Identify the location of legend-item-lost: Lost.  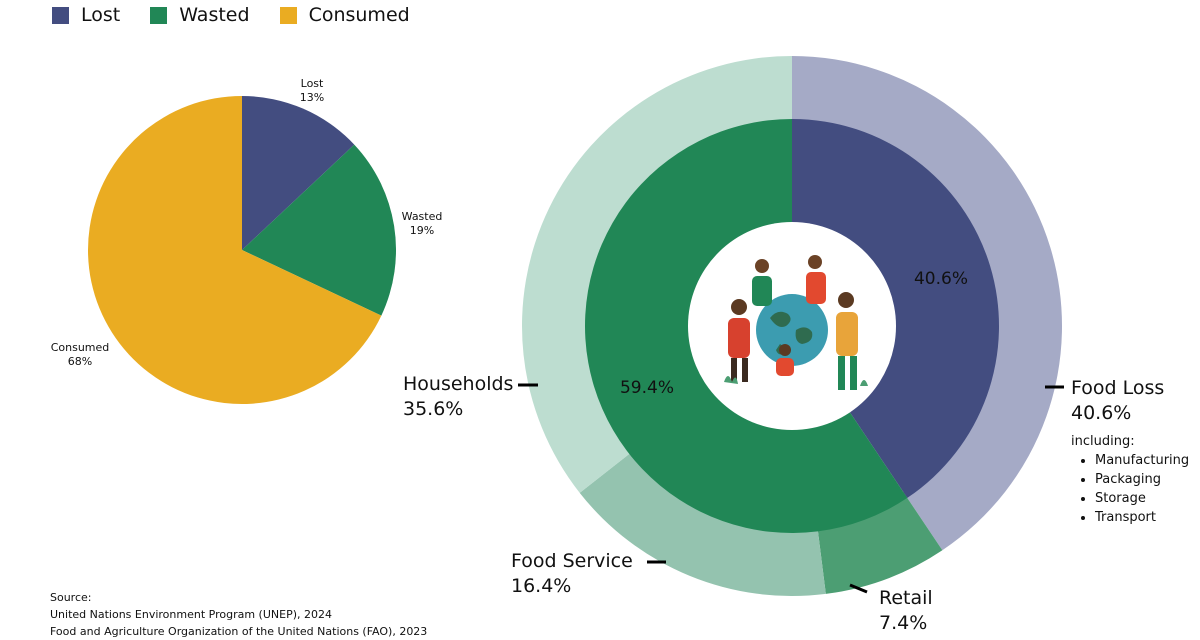
(86, 15).